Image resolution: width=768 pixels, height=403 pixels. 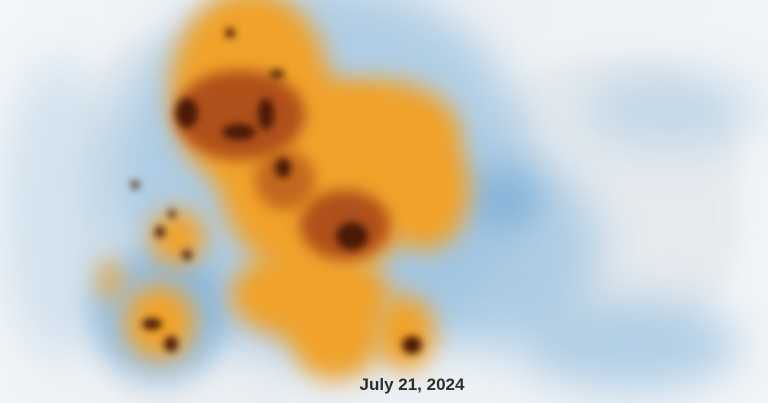 I want to click on smoke-haze-patch, so click(x=505, y=200).